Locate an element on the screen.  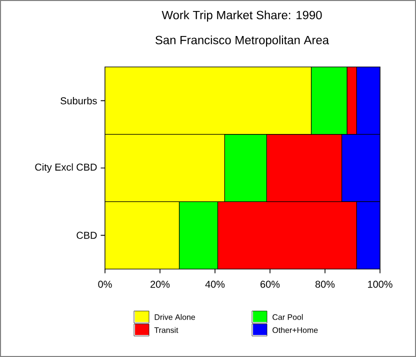
y-tick-label: City Excl CBD is located at coordinates (66, 168).